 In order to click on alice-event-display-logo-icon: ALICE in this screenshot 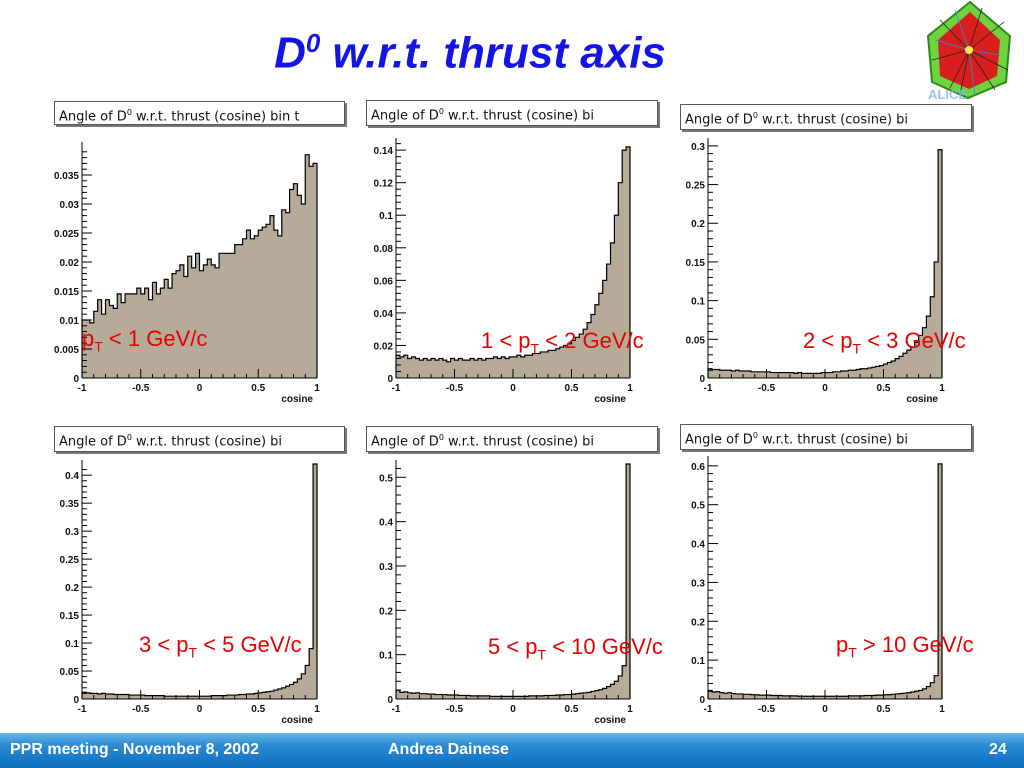, I will do `click(972, 51)`.